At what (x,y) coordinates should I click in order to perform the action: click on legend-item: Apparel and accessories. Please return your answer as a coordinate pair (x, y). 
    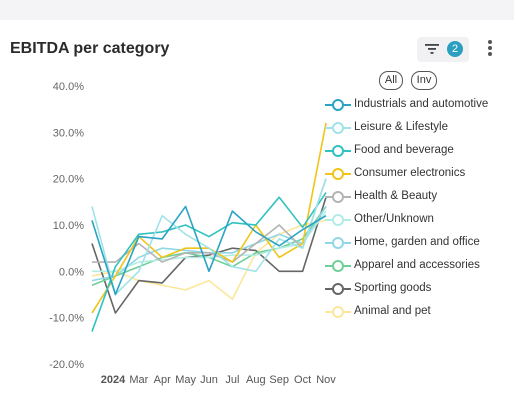
    Looking at the image, I should click on (419, 266).